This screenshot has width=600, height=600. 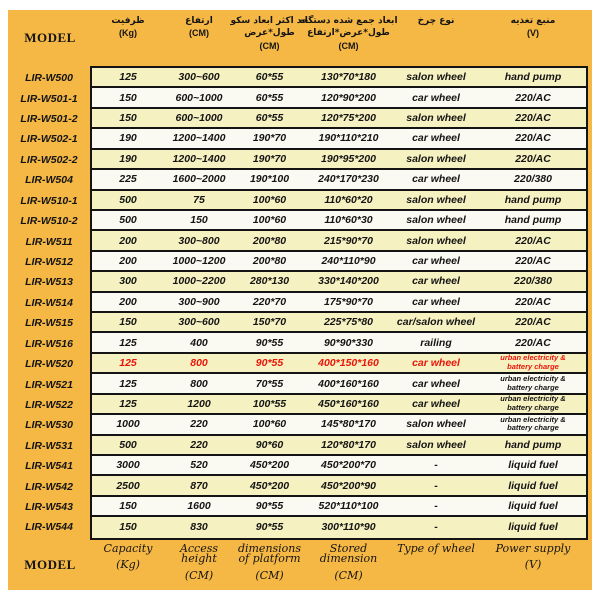 I want to click on model-label: LIR-W531, so click(x=49, y=445).